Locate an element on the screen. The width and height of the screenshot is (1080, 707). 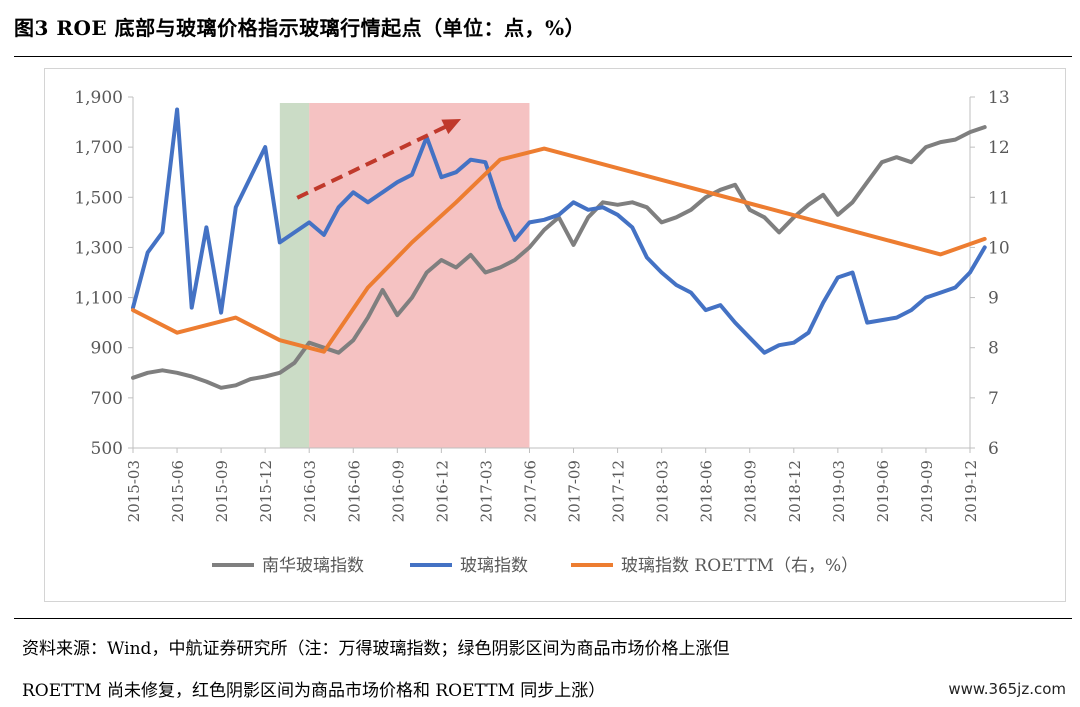
x-tick-label: 2017-09 is located at coordinates (575, 491).